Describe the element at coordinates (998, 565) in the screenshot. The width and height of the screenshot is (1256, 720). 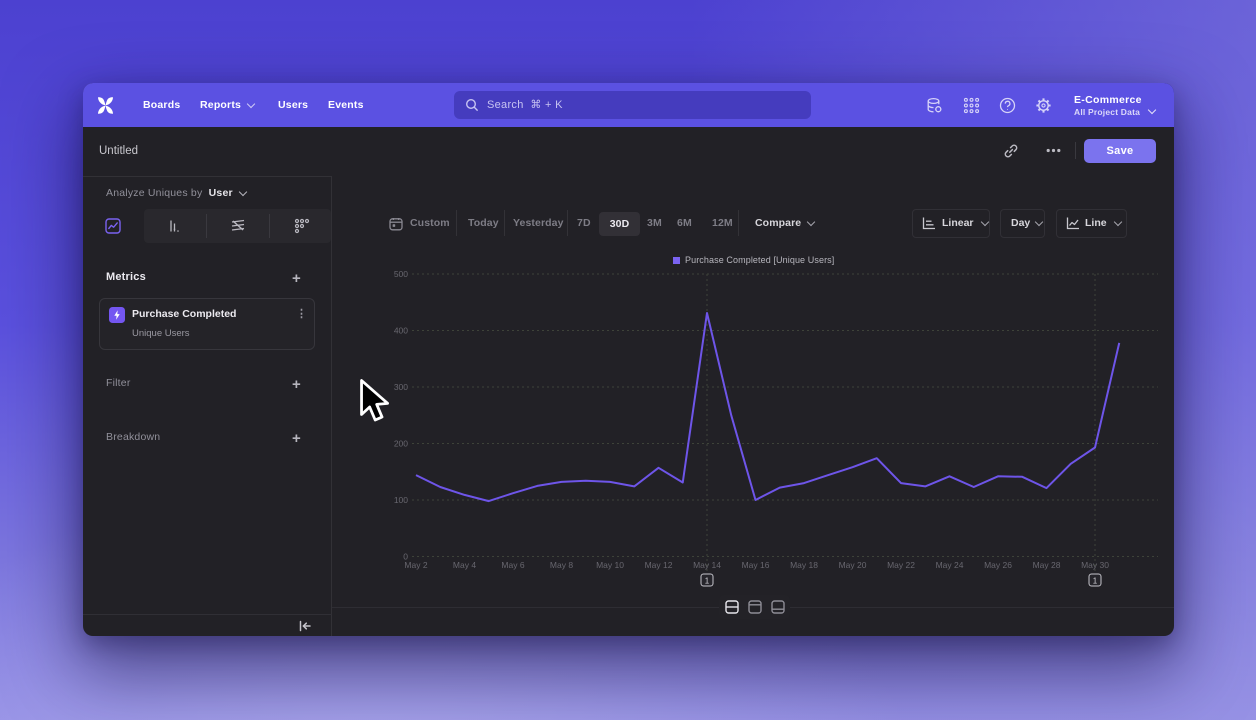
I see `svg-text: May 26` at that location.